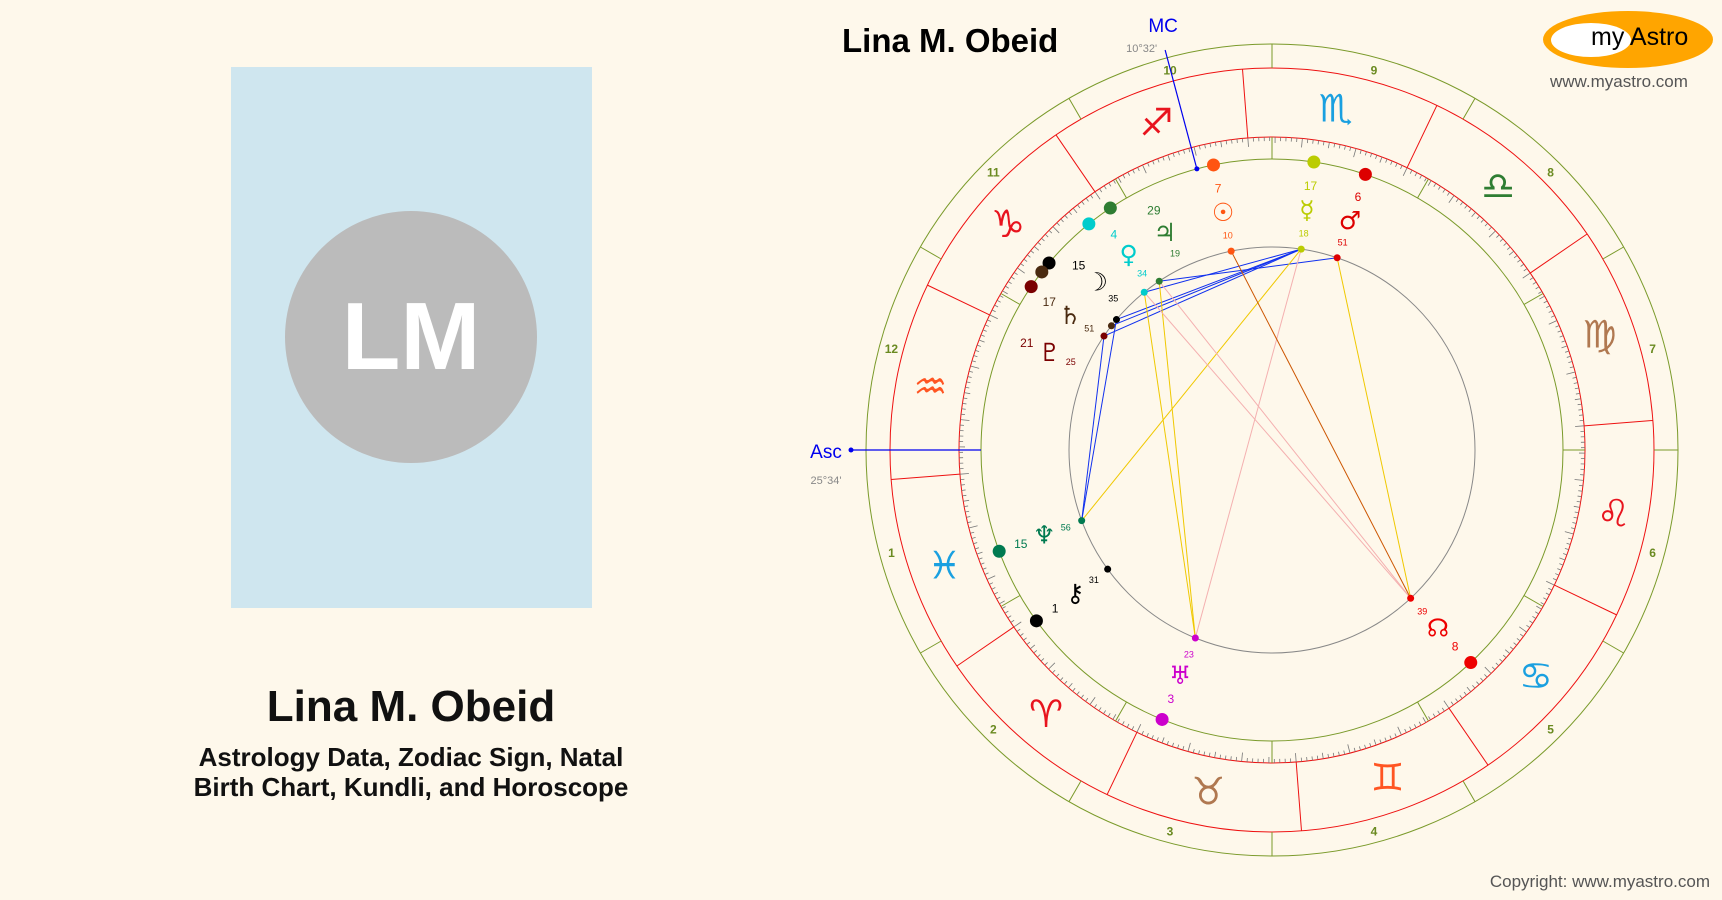 The width and height of the screenshot is (1722, 900). I want to click on planet-mars-icon: ♂︎, so click(1350, 220).